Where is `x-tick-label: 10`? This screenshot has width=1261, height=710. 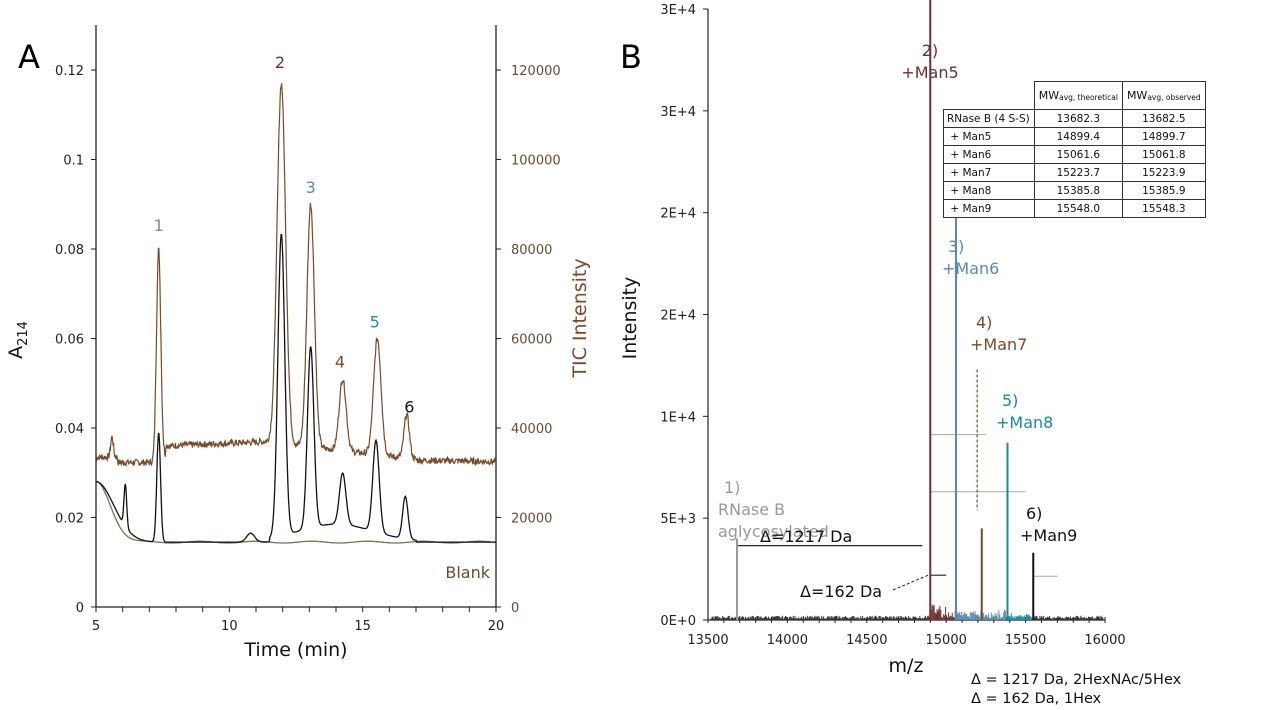 x-tick-label: 10 is located at coordinates (229, 626).